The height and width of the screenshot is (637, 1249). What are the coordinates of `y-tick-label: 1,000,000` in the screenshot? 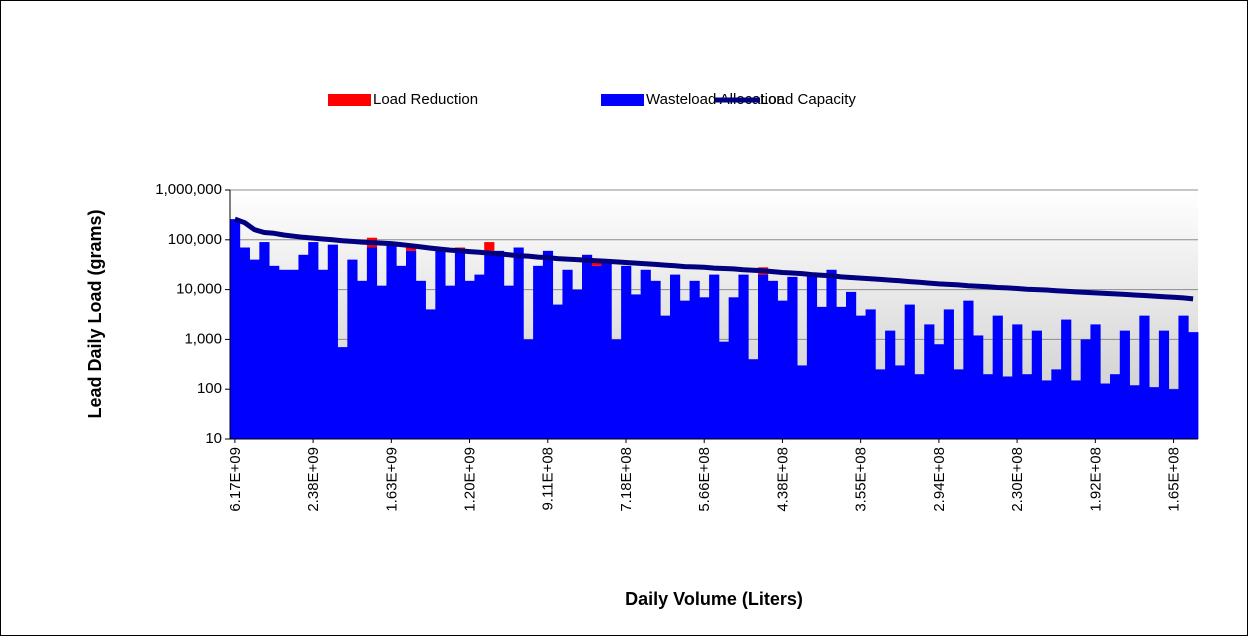 It's located at (188, 189).